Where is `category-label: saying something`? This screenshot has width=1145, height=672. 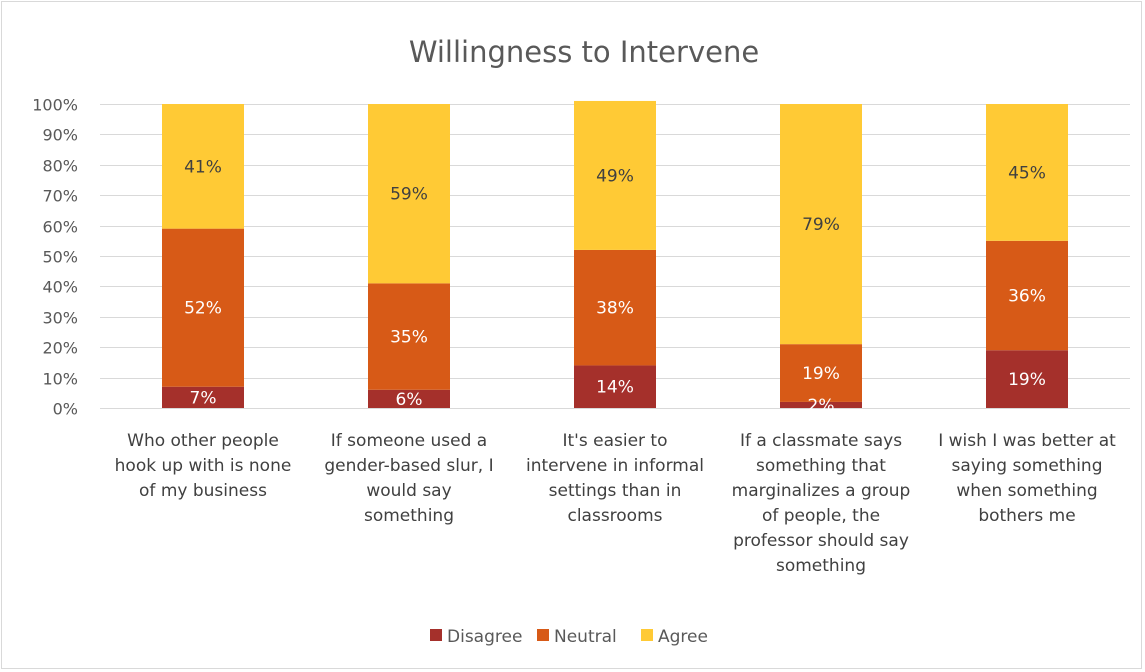 category-label: saying something is located at coordinates (1026, 466).